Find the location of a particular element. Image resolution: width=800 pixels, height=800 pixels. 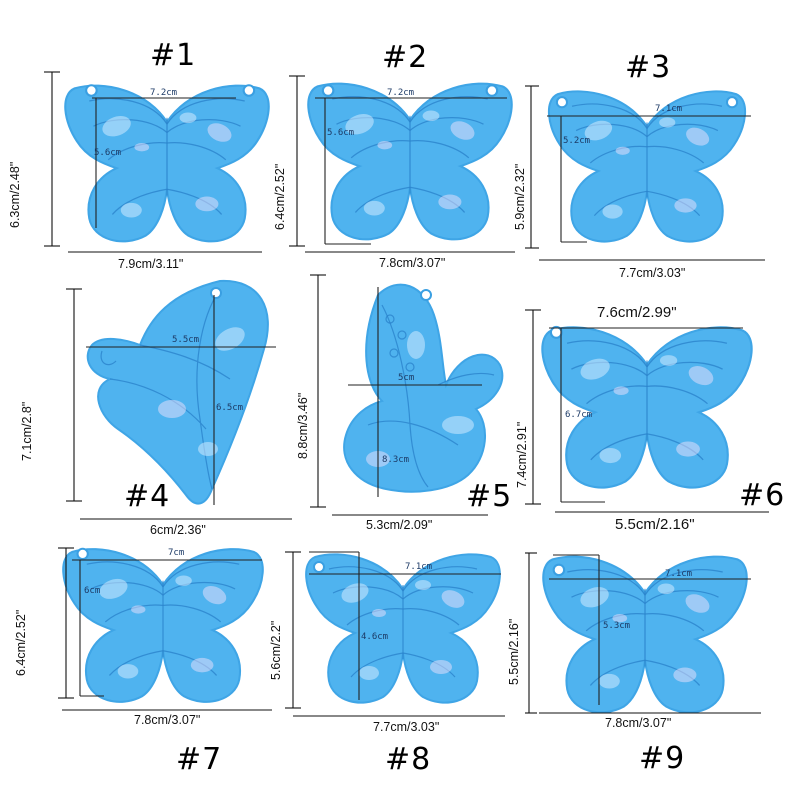

mold-item-1: #1 6.3cm/2.48" 7.9cm/3.11" 7.2cm 5.6cm is located at coordinates (135, 137).